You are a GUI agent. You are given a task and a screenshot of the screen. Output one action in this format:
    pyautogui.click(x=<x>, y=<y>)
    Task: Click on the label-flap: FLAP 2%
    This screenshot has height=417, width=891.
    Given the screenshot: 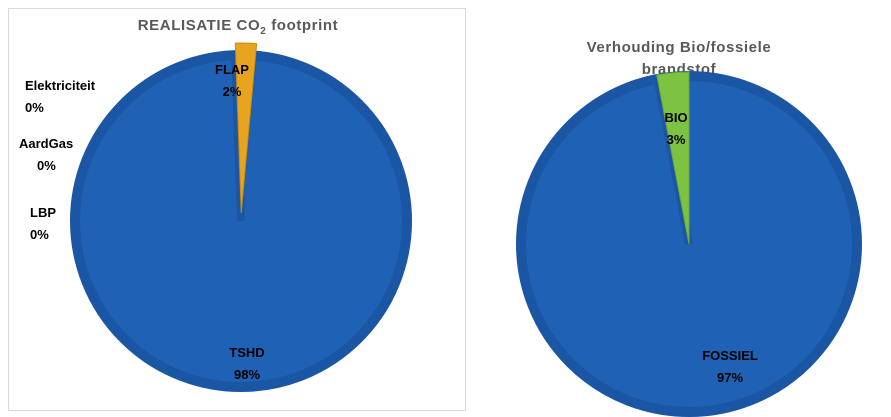 What is the action you would take?
    pyautogui.click(x=232, y=81)
    